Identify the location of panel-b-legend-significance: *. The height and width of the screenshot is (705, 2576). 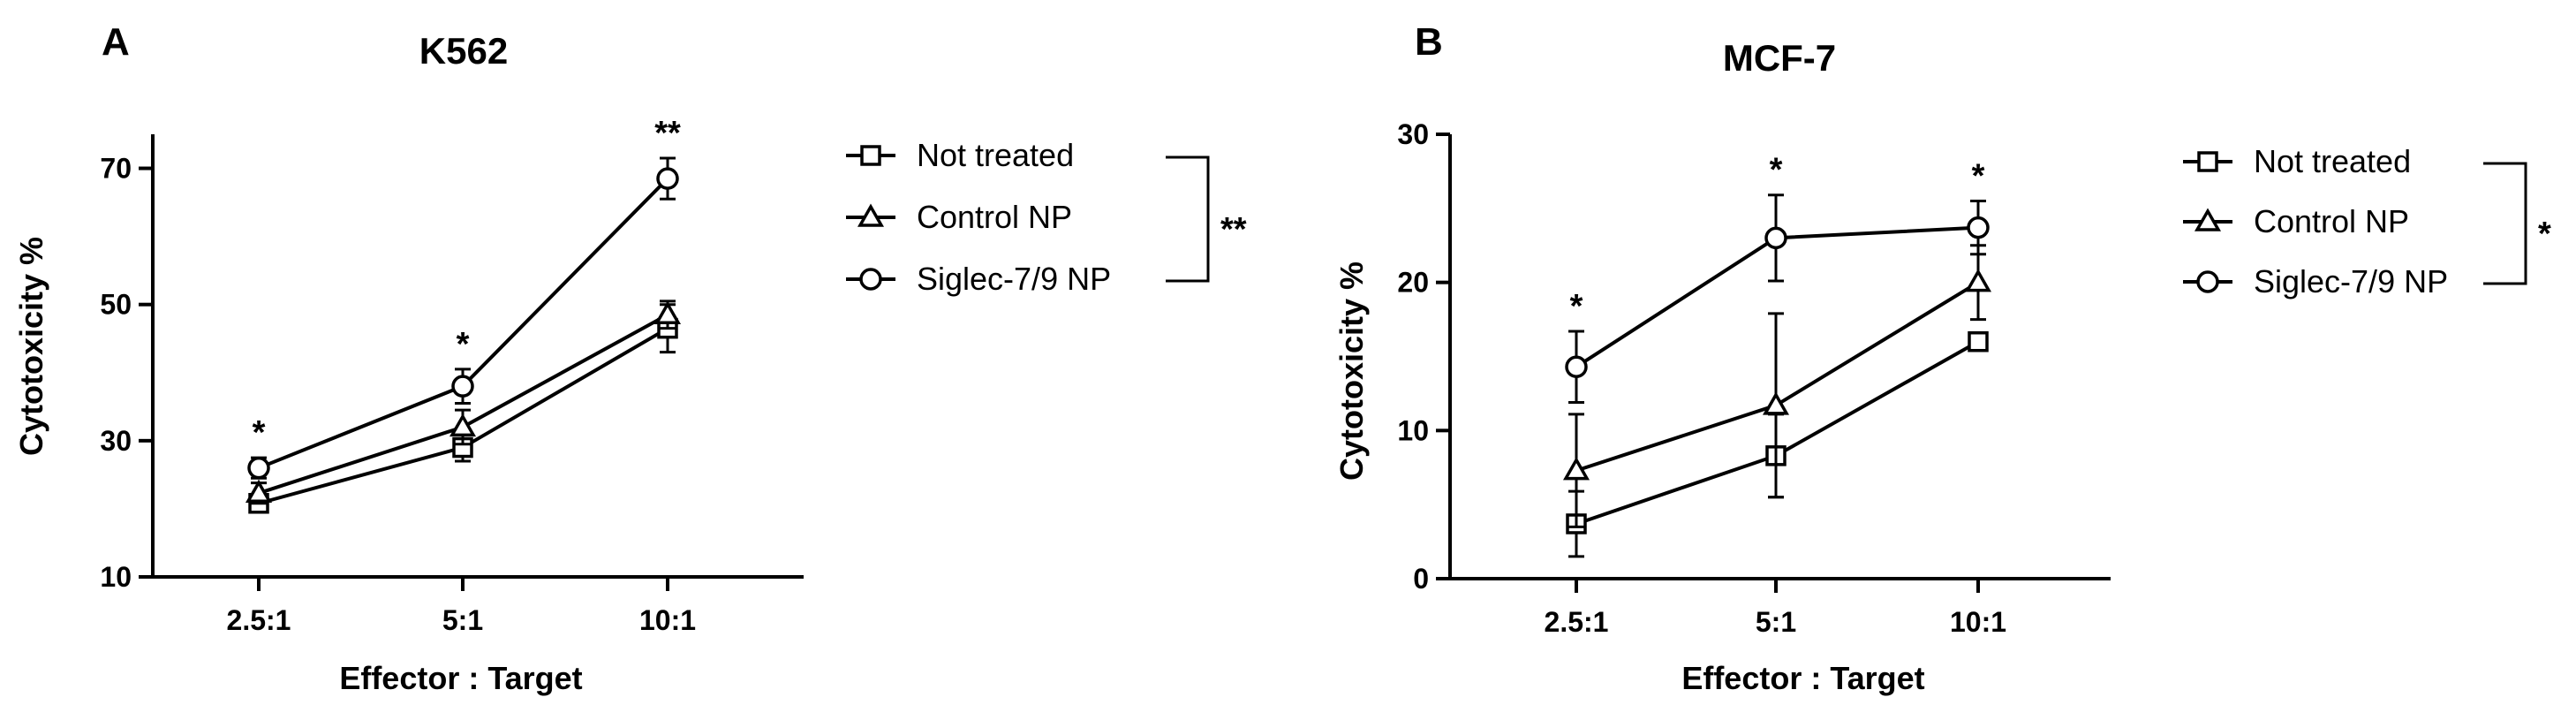
(2544, 234).